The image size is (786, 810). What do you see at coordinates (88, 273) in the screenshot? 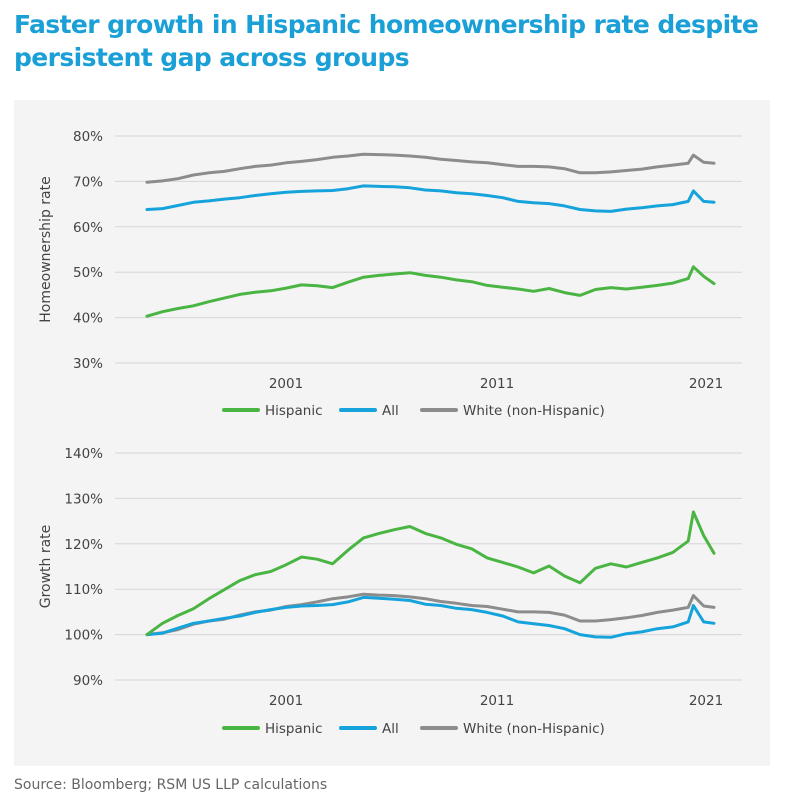
I see `y-tick-label: 50%` at bounding box center [88, 273].